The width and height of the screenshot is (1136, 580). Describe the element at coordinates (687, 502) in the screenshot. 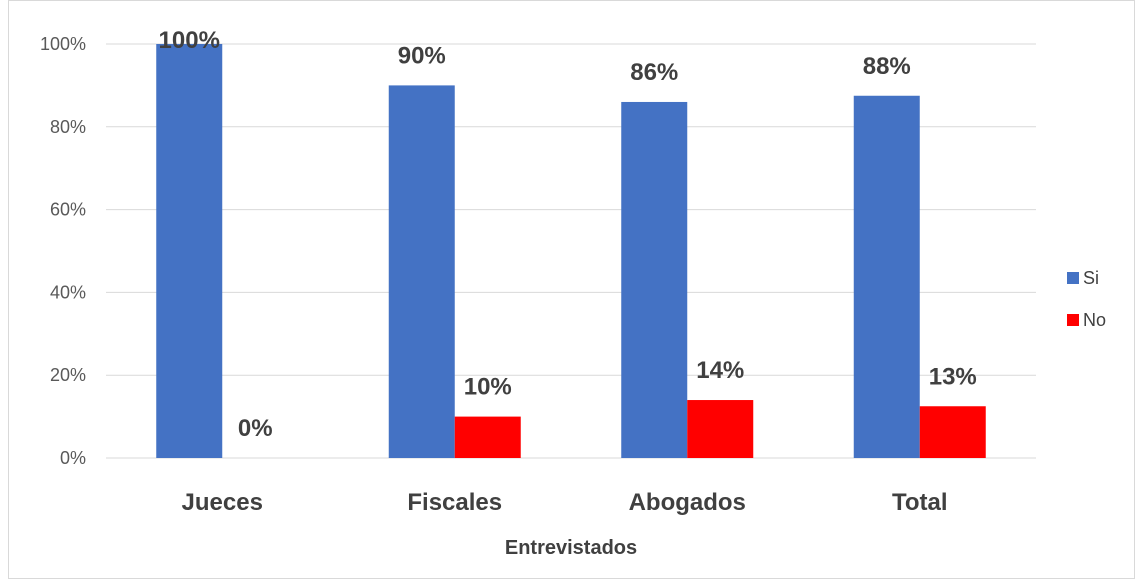

I see `x-category-label: Abogados` at that location.